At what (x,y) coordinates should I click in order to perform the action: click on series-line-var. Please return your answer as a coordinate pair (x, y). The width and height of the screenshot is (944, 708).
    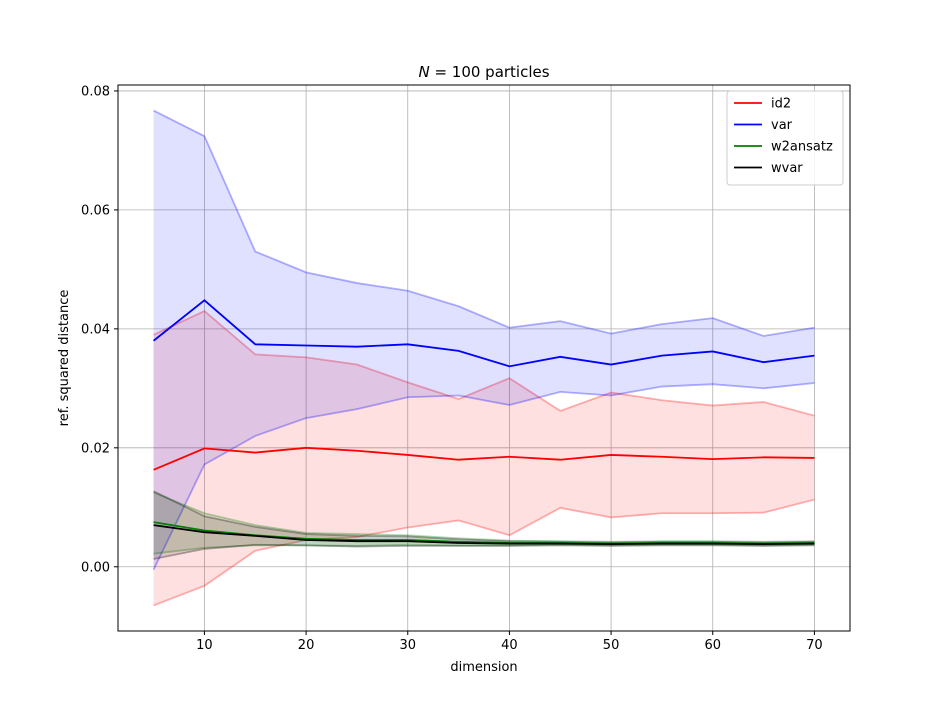
    Looking at the image, I should click on (484, 333).